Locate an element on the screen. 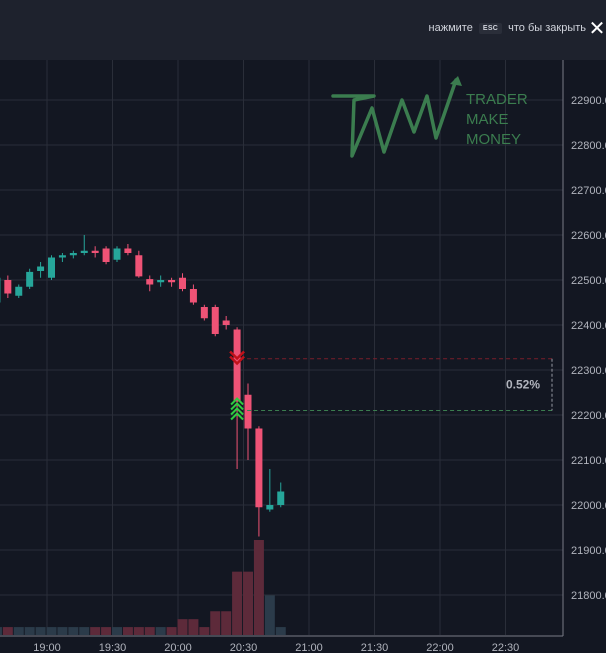  price-tick-label: 22700.0 is located at coordinates (588, 191).